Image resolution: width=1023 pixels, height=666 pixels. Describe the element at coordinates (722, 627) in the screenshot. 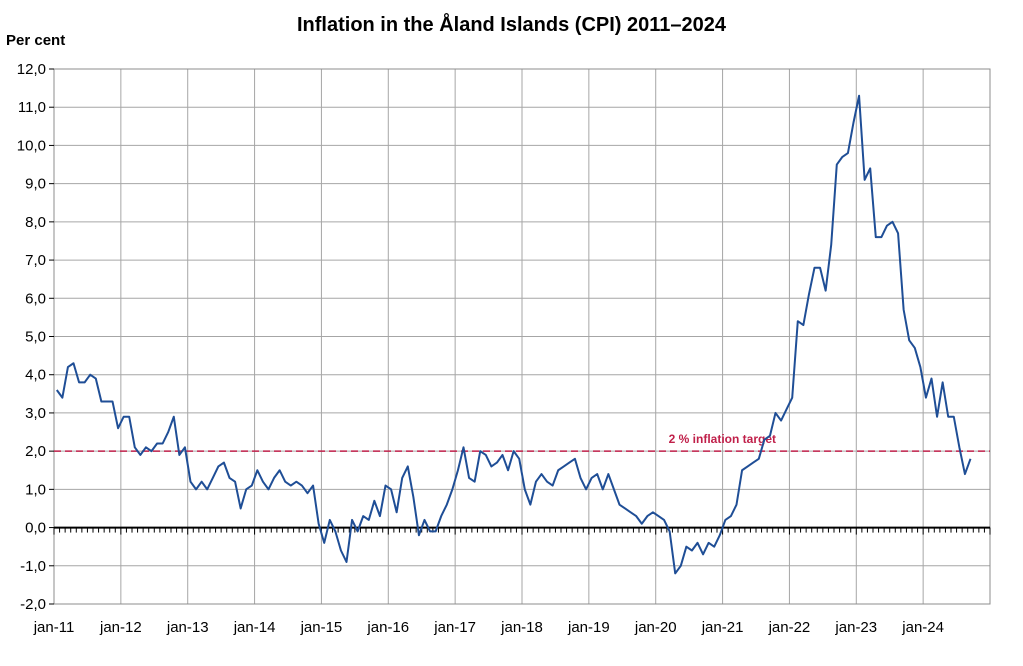

I see `x-tick-label: jan-21` at that location.